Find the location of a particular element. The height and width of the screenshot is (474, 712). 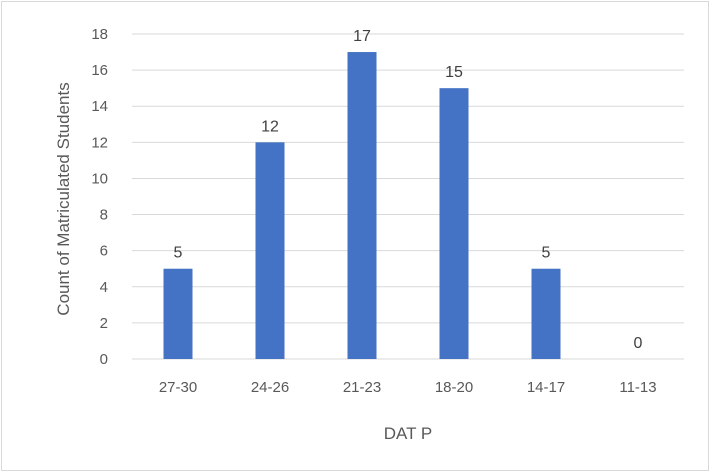

x-tick-label: 11-13 is located at coordinates (637, 387).